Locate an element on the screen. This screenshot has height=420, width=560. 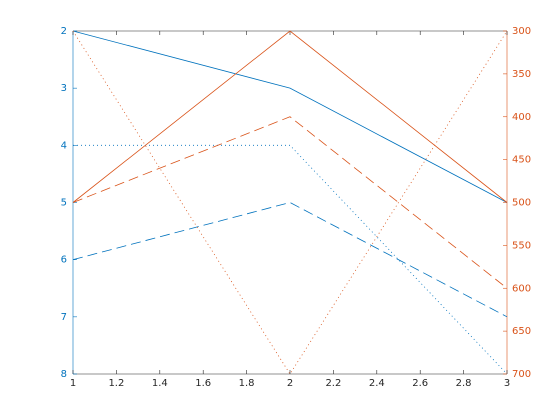
y2-tick-label: 600 is located at coordinates (521, 288).